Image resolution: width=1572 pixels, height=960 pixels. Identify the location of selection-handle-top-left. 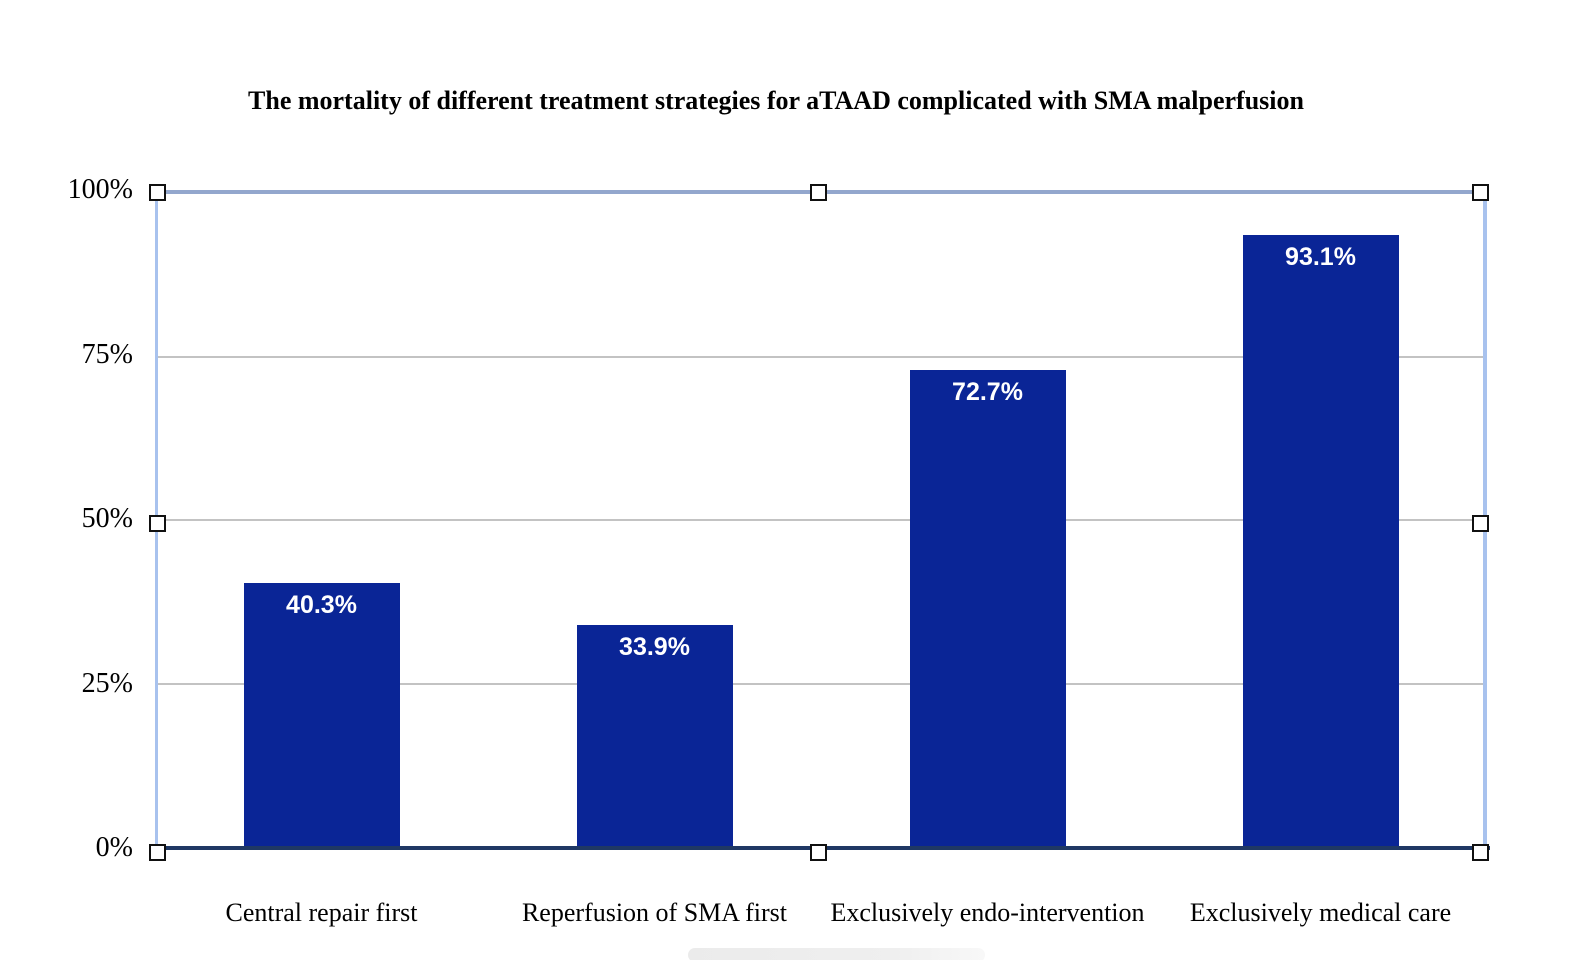
(157, 192).